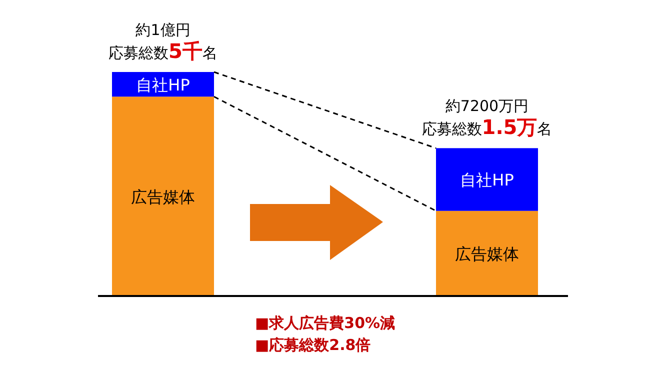 This screenshot has width=660, height=380. I want to click on text: 広告媒体, so click(487, 254).